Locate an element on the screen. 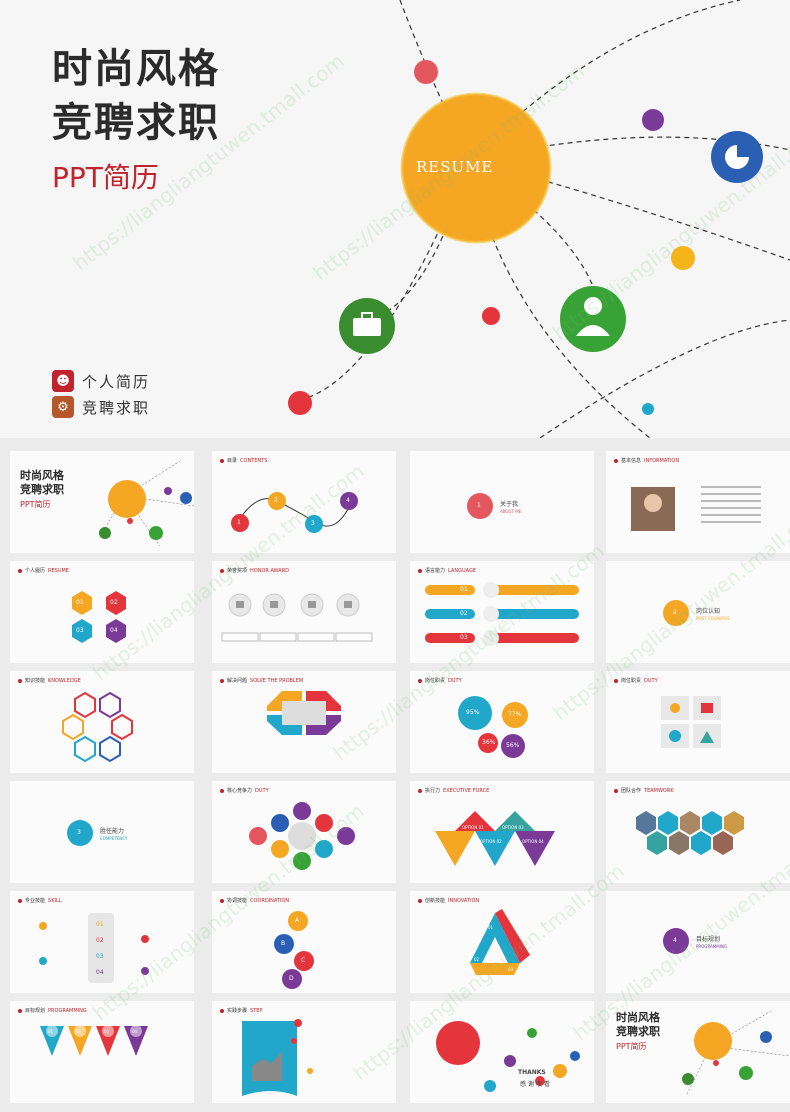 The width and height of the screenshot is (790, 1112). thanks-sub: 感谢收看 is located at coordinates (536, 1084).